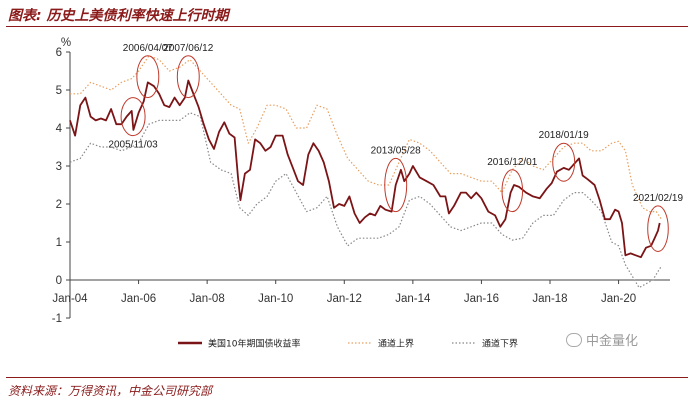 The image size is (694, 407). What do you see at coordinates (70, 299) in the screenshot?
I see `x-tick-label: Jan-04` at bounding box center [70, 299].